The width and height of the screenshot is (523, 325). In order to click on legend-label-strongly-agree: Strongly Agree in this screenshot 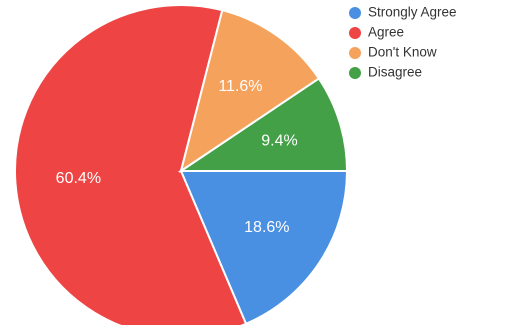, I will do `click(412, 12)`.